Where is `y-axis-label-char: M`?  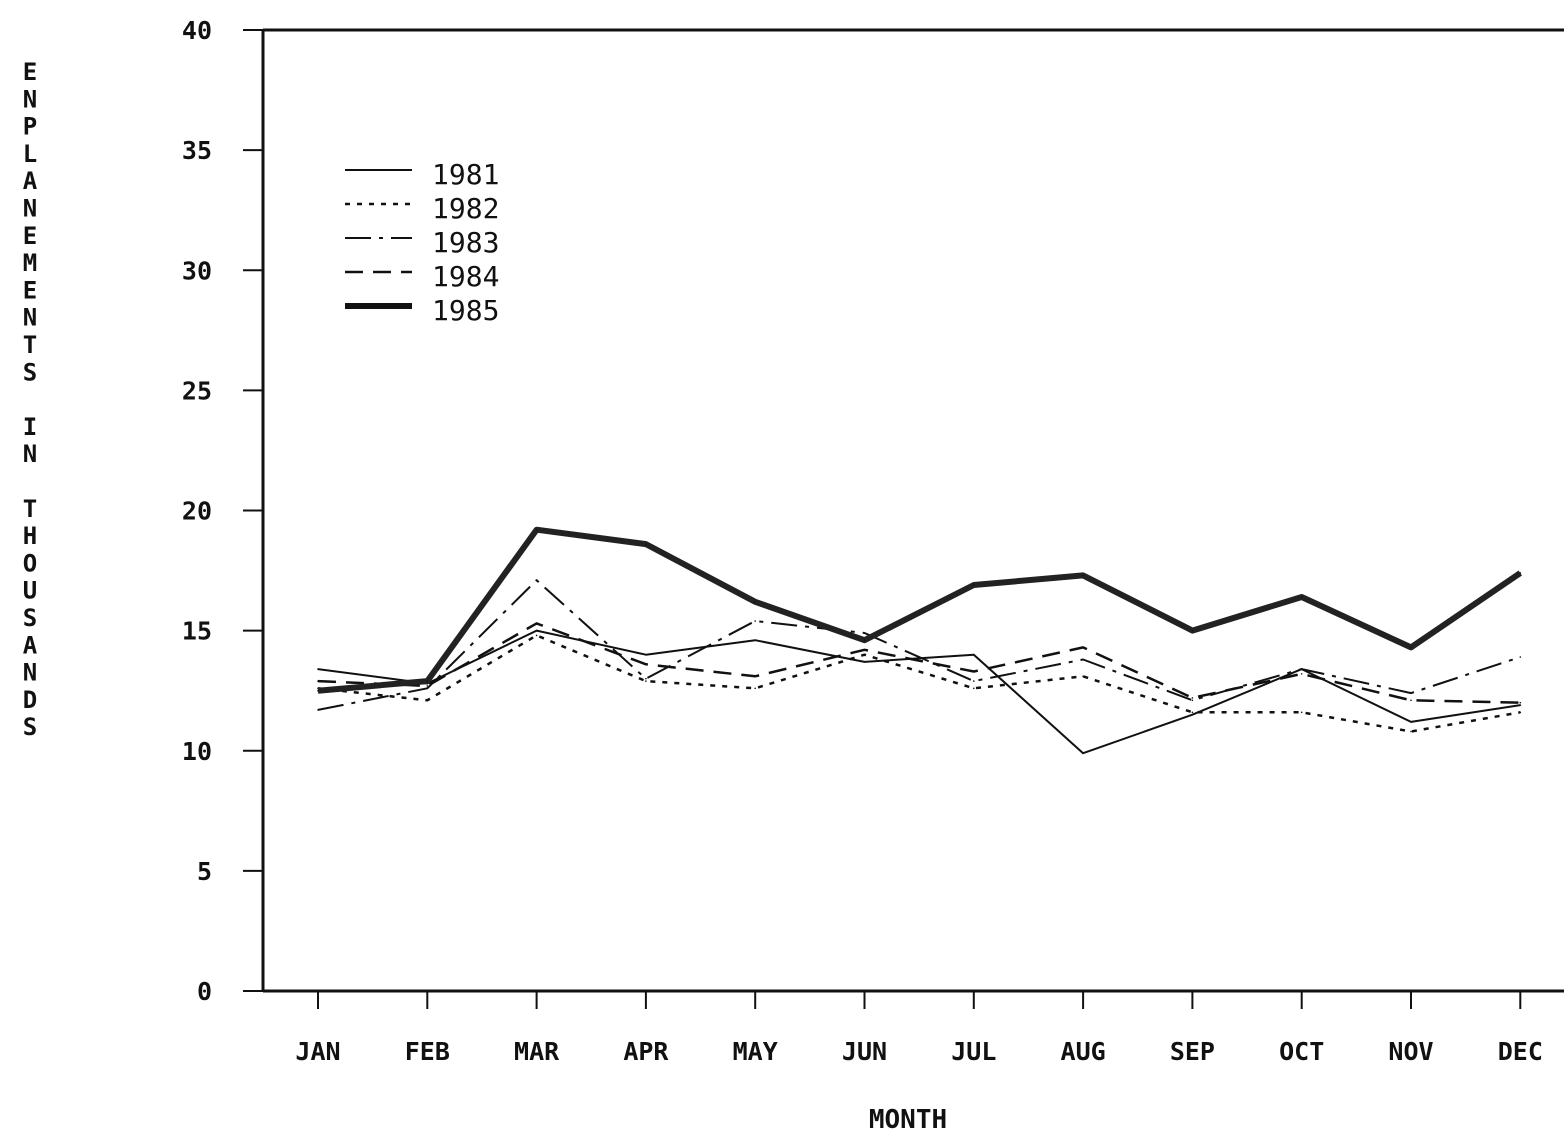 y-axis-label-char: M is located at coordinates (30, 263).